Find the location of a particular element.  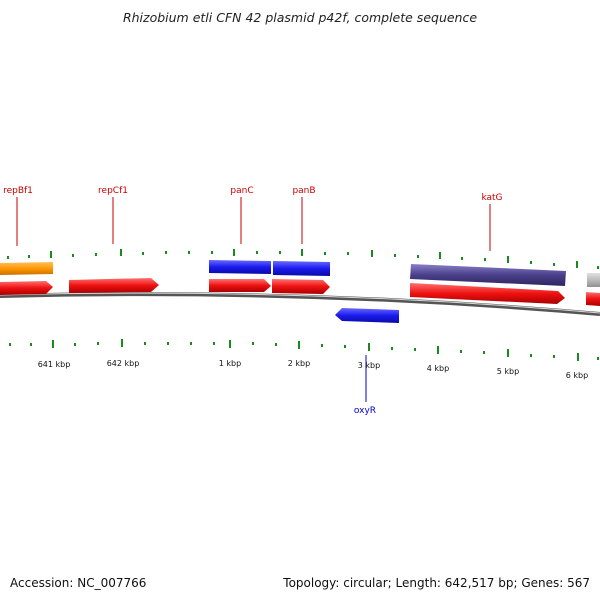

gene-label-oxyR: oxyR is located at coordinates (365, 411).